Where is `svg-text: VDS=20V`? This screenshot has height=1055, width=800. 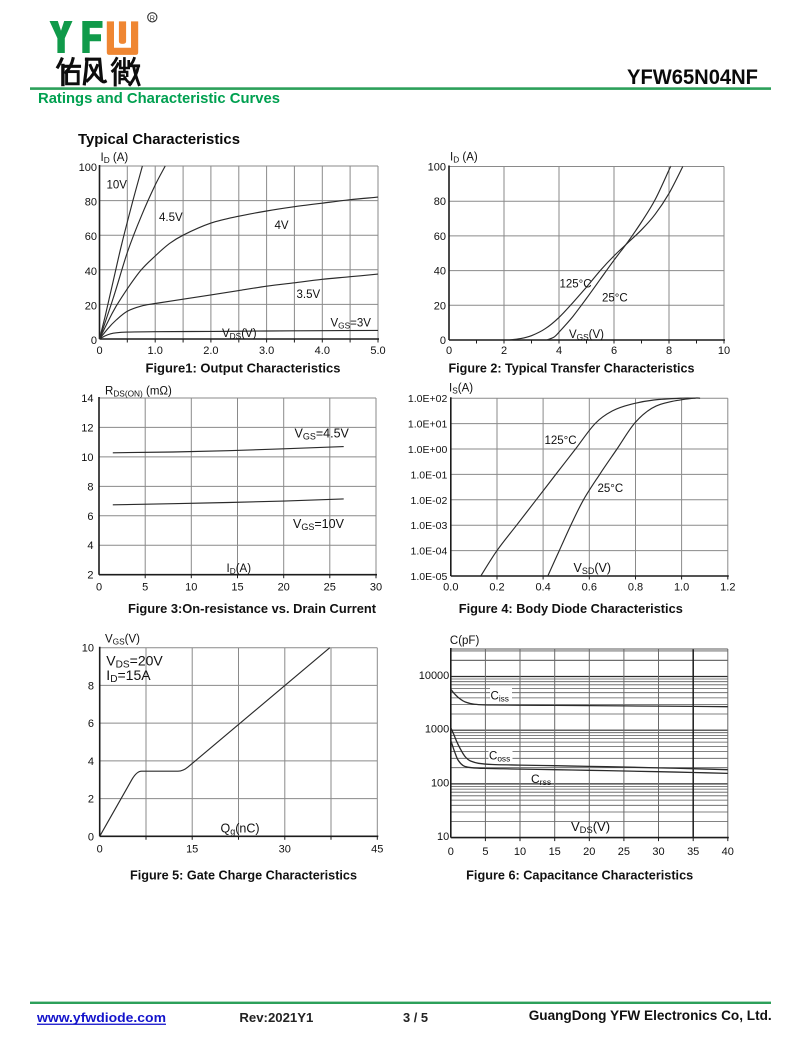
svg-text: VDS=20V is located at coordinates (134, 662).